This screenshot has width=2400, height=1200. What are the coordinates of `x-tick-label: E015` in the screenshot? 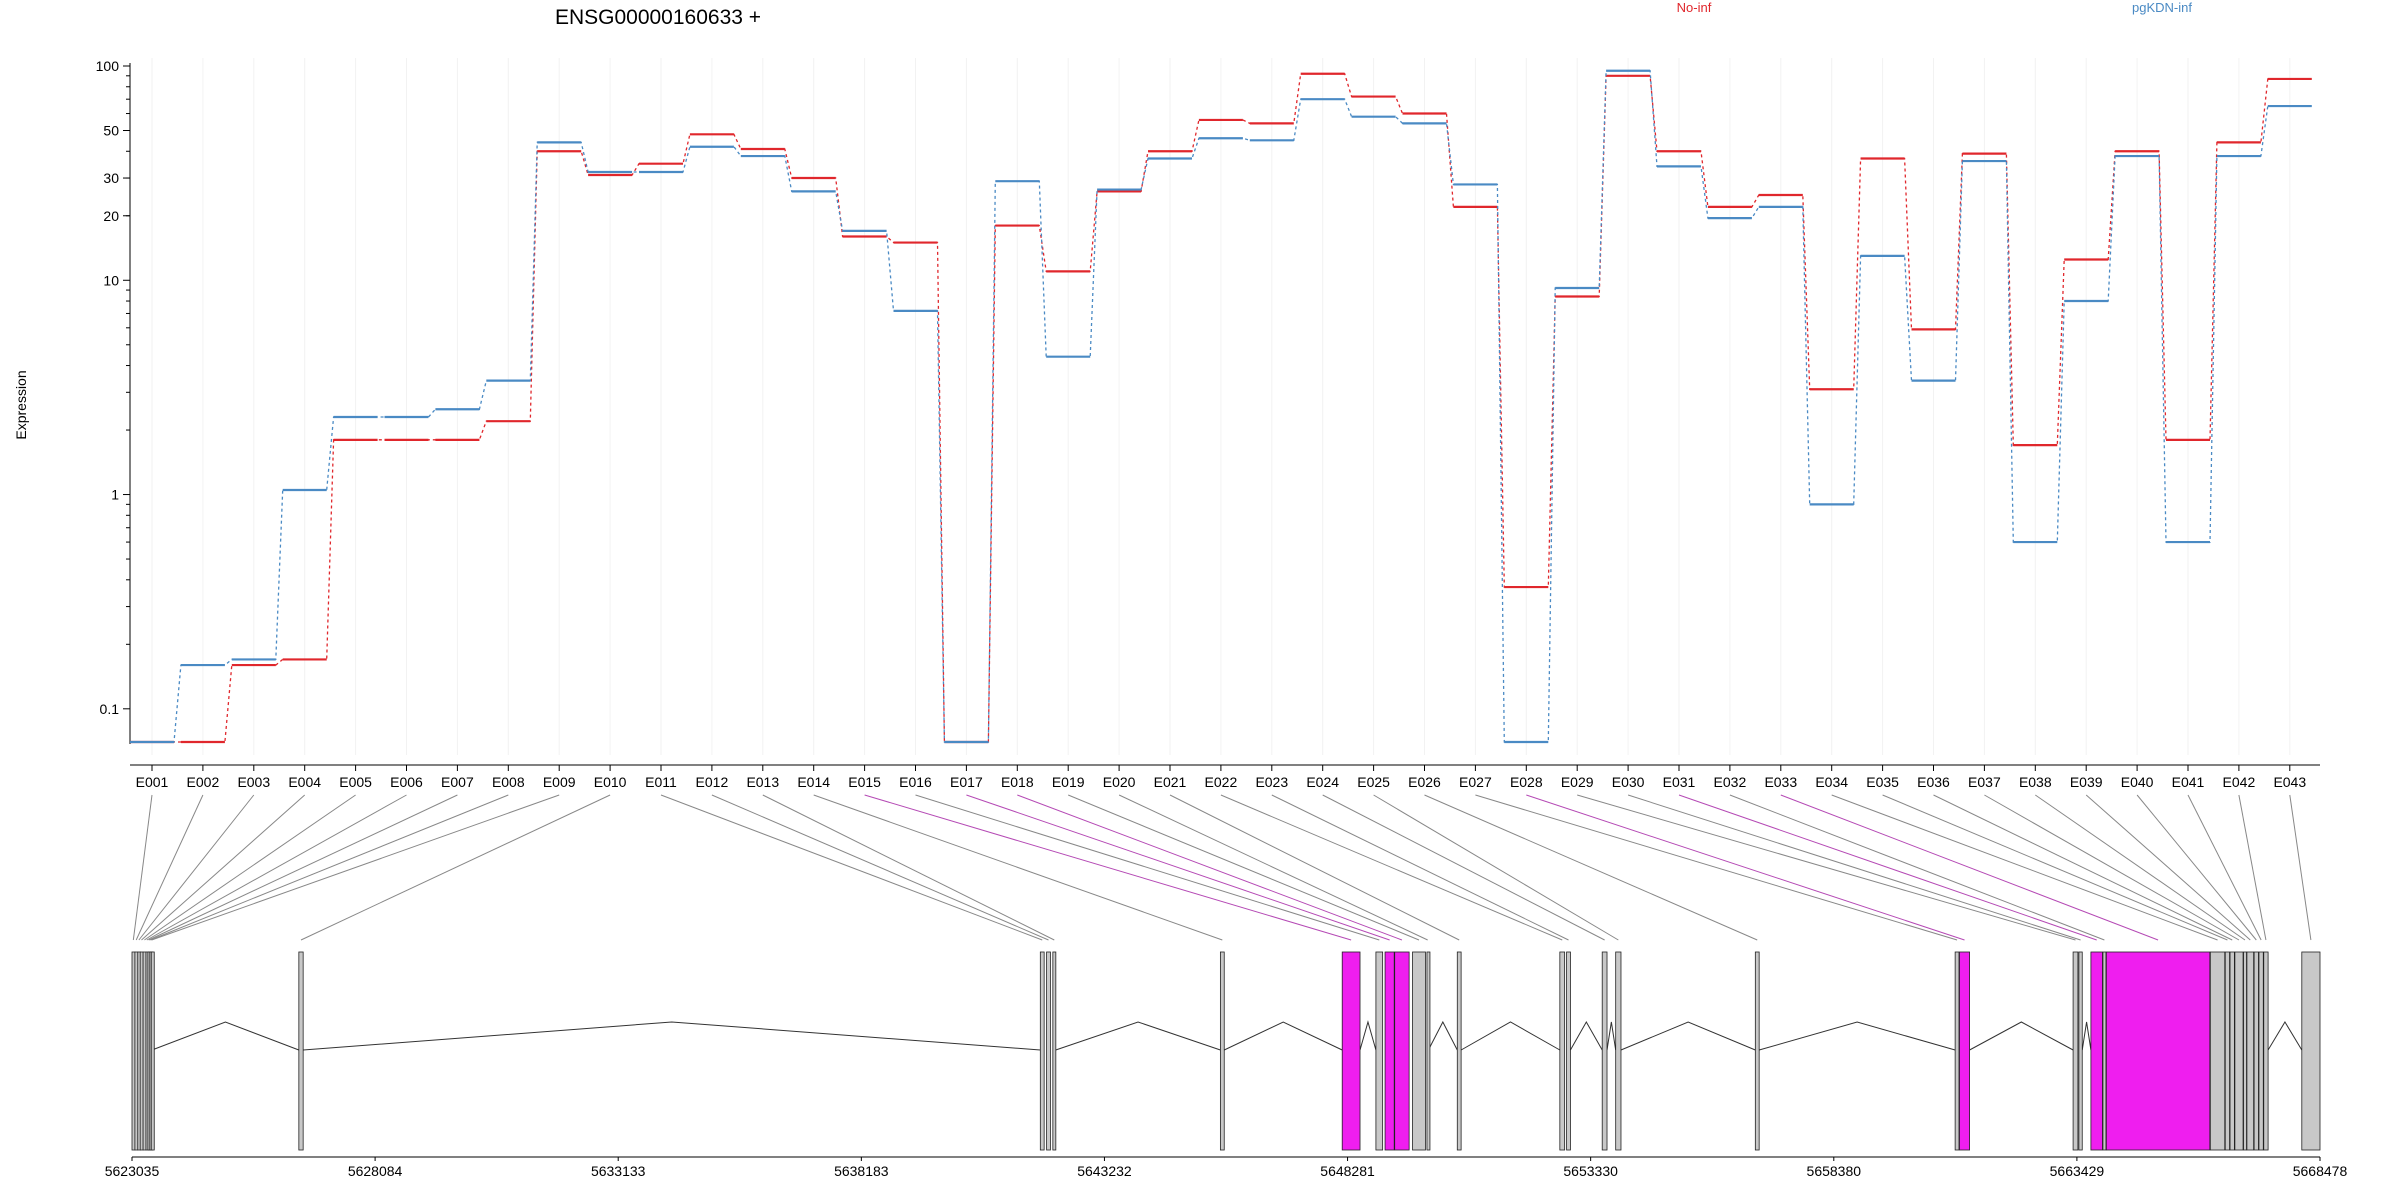 It's located at (864, 782).